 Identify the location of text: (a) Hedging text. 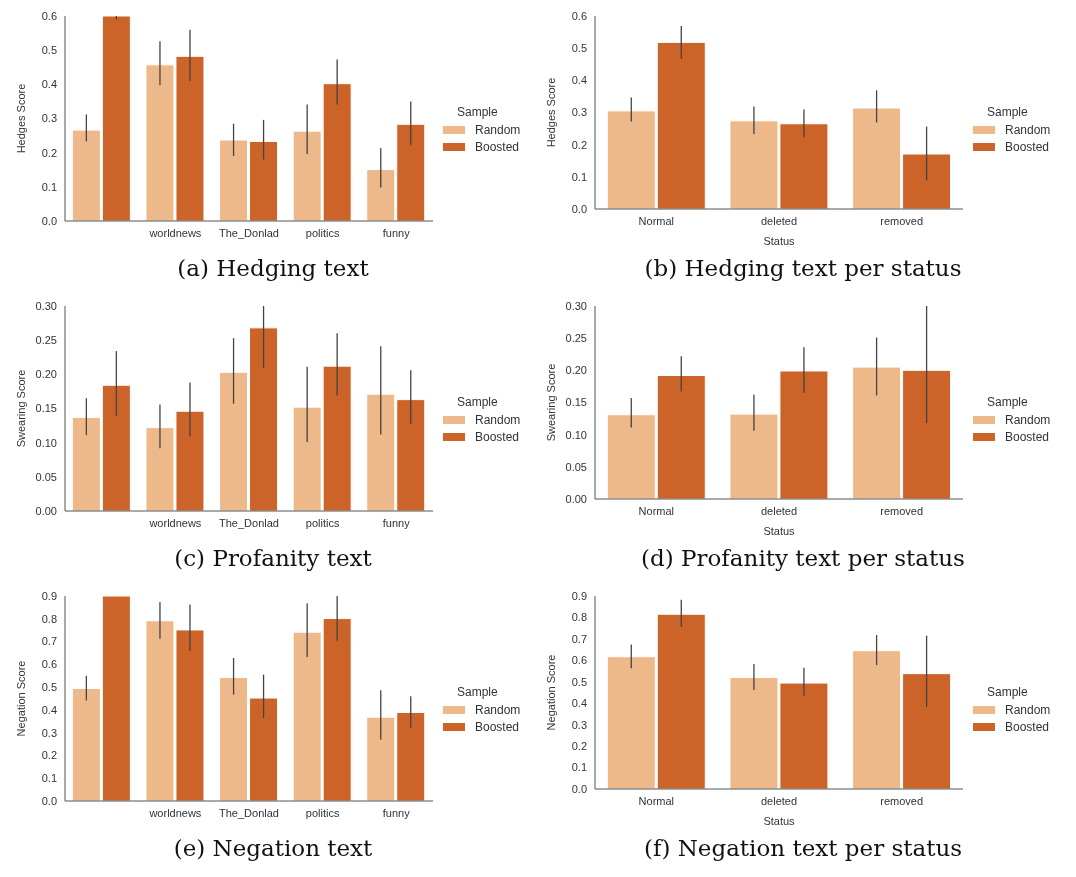
(273, 268).